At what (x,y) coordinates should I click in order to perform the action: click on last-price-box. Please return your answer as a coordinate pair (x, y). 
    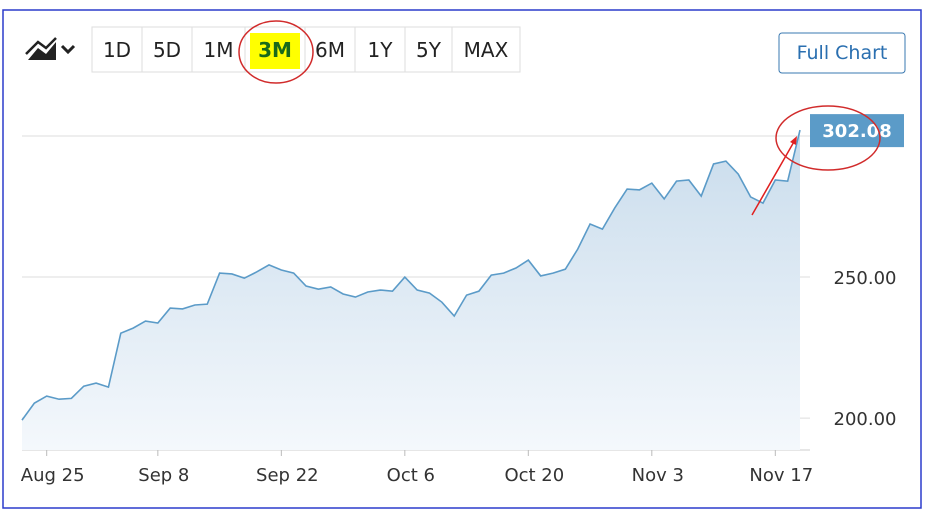
    Looking at the image, I should click on (857, 131).